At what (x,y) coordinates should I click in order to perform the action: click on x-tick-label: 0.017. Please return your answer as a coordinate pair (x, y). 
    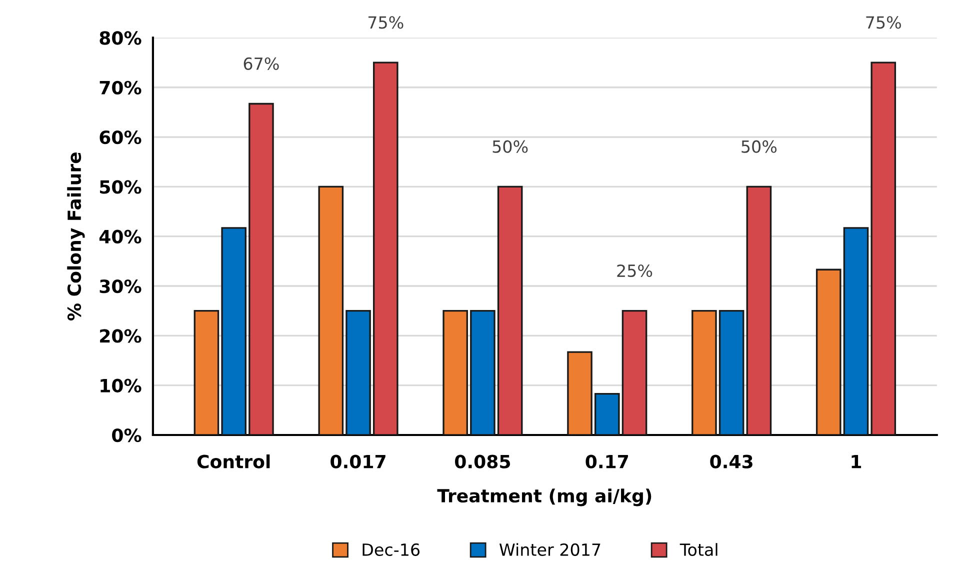
    Looking at the image, I should click on (358, 461).